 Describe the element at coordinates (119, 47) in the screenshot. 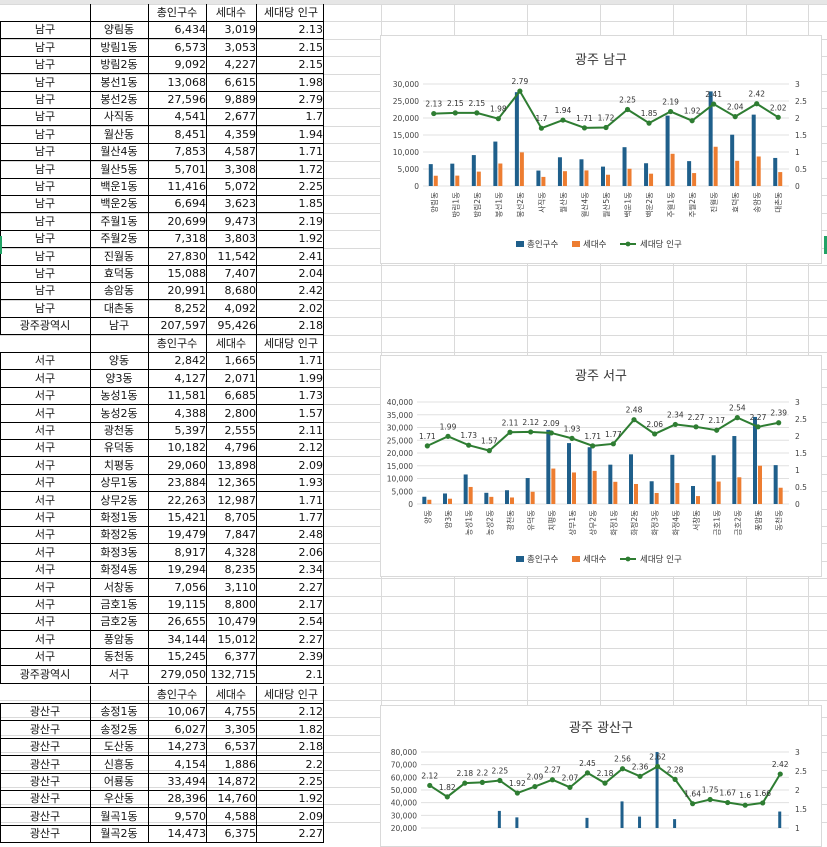

I see `dong-cell: 방림1동` at that location.